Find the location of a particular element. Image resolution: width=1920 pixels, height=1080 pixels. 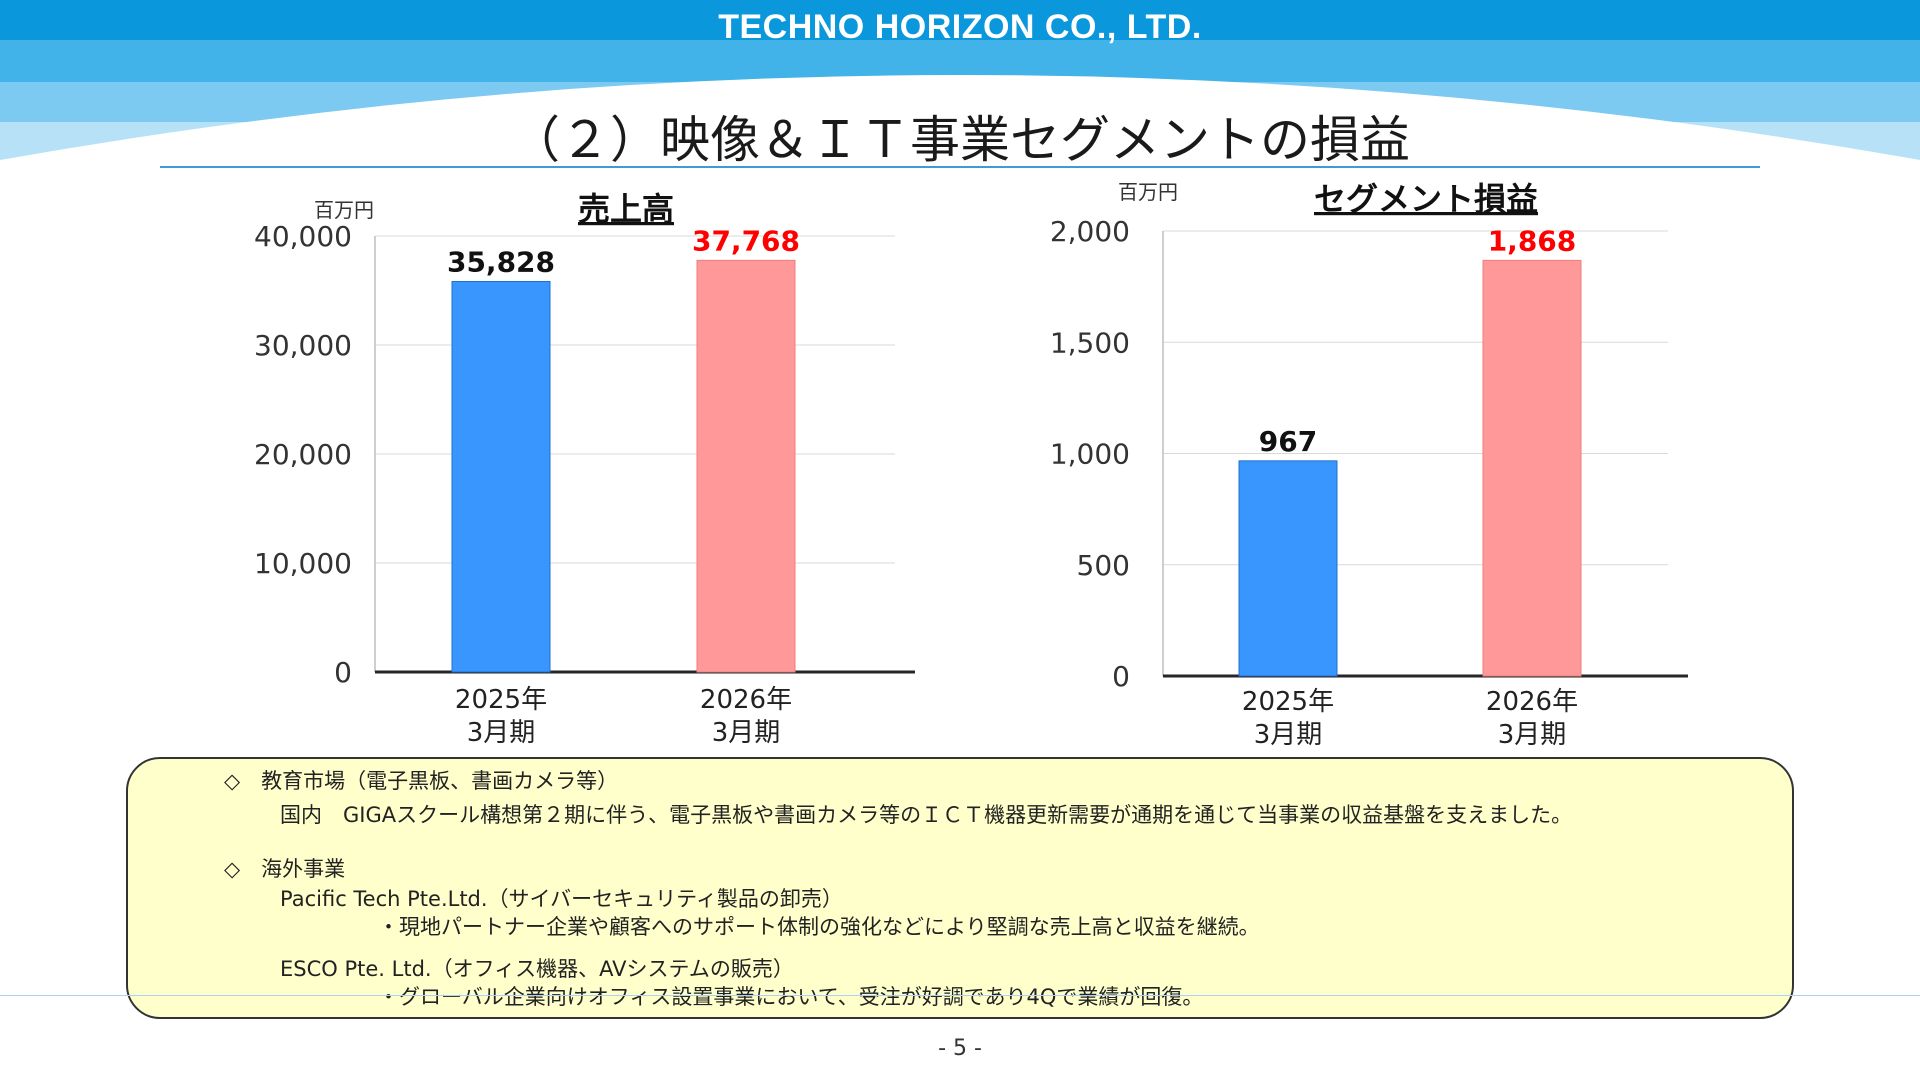

chart-title: セグメント損益 is located at coordinates (1426, 199).